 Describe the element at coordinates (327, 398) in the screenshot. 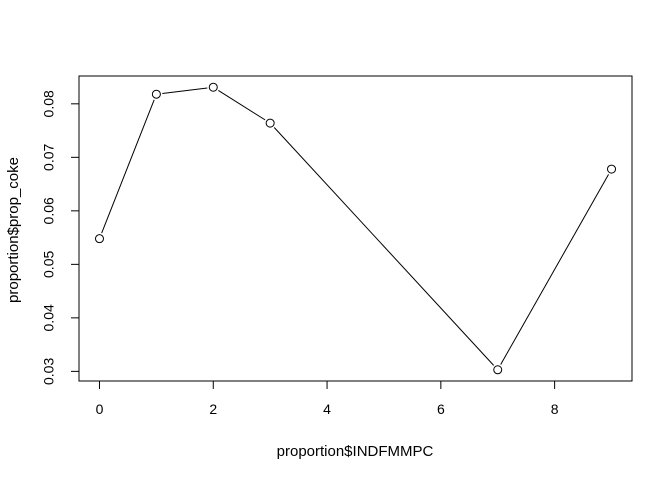

I see `x-axis: 0 2 4 6 8` at that location.